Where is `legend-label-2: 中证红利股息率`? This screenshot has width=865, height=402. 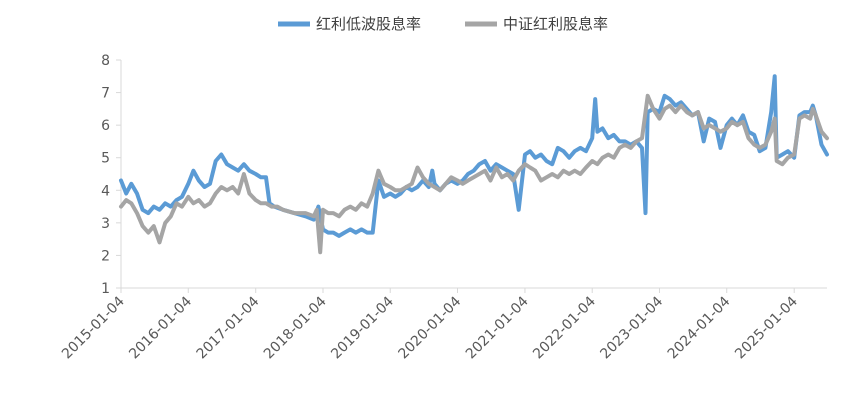
legend-label-2: 中证红利股息率 is located at coordinates (555, 24).